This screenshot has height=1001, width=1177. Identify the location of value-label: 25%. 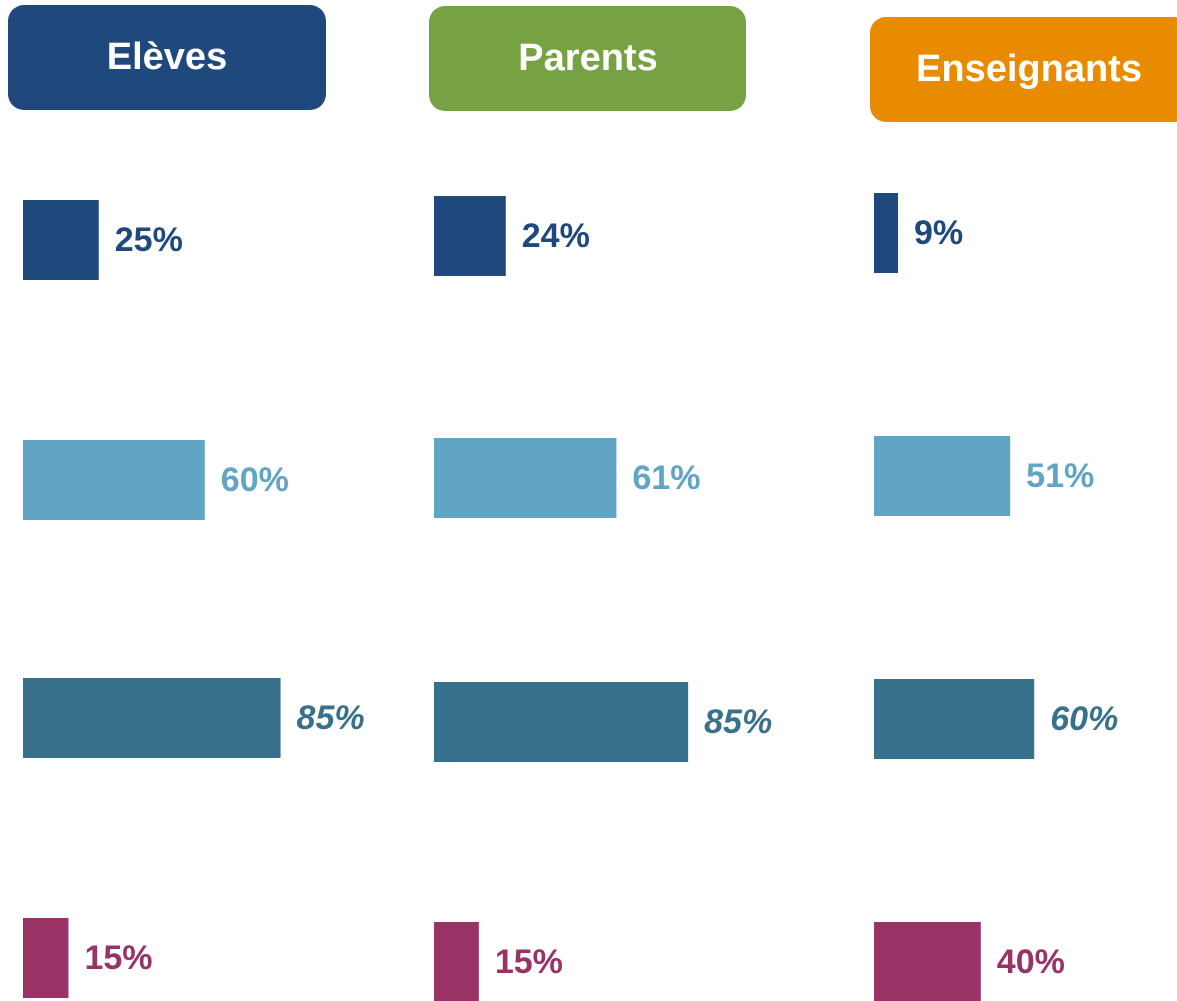
(149, 240).